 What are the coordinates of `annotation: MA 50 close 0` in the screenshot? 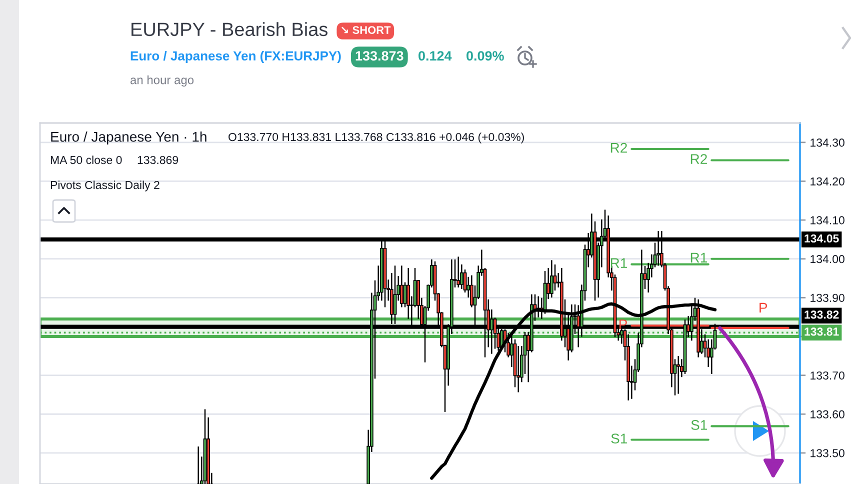 It's located at (86, 160).